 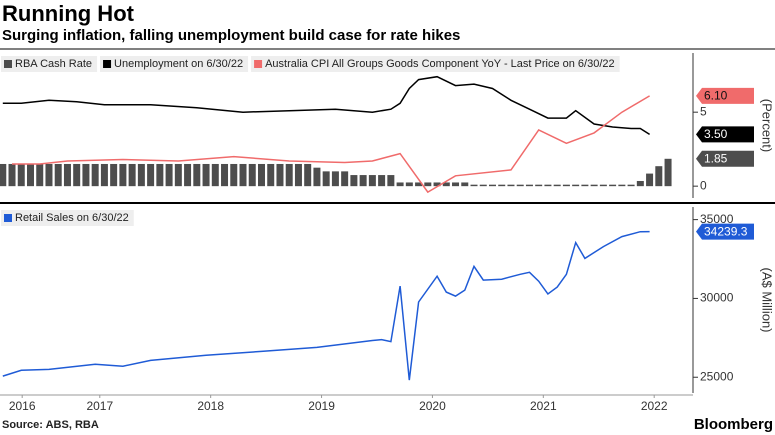 I want to click on x-tick-label: 2019, so click(x=321, y=406).